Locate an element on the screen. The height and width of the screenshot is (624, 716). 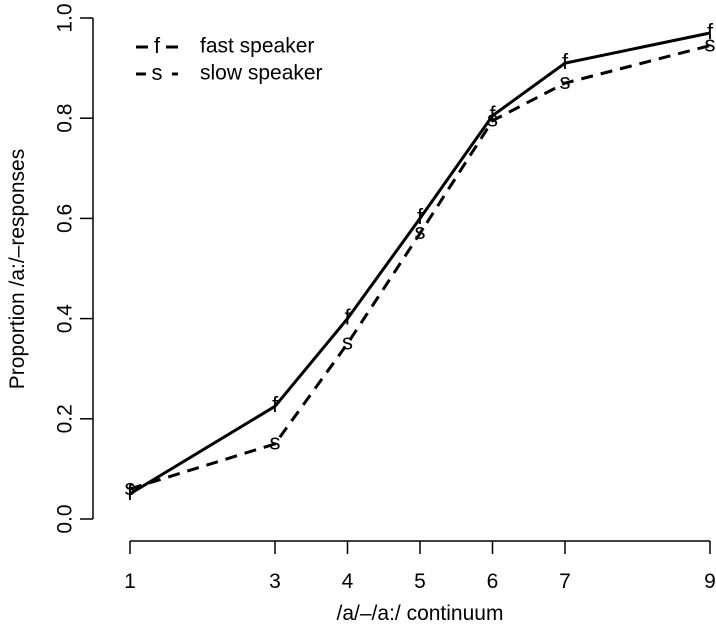
x-tick-label: 5 is located at coordinates (420, 581).